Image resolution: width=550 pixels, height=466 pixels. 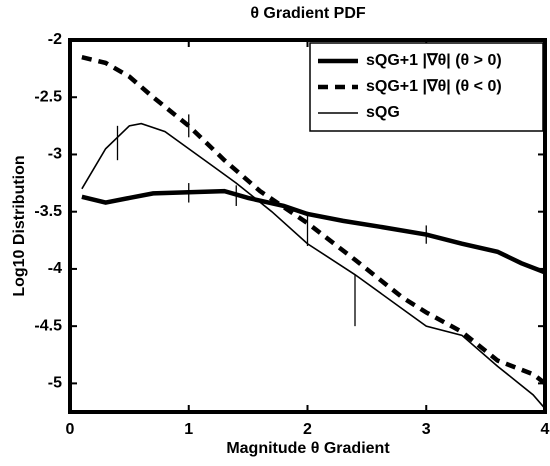 I want to click on legend-label: sQG, so click(x=383, y=112).